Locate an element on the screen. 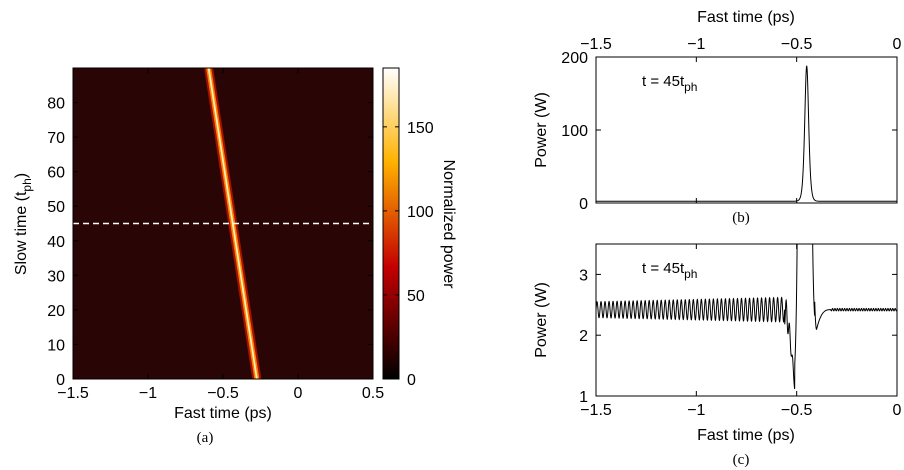  panel-b-xlabel: Fast time (ps) is located at coordinates (746, 17).